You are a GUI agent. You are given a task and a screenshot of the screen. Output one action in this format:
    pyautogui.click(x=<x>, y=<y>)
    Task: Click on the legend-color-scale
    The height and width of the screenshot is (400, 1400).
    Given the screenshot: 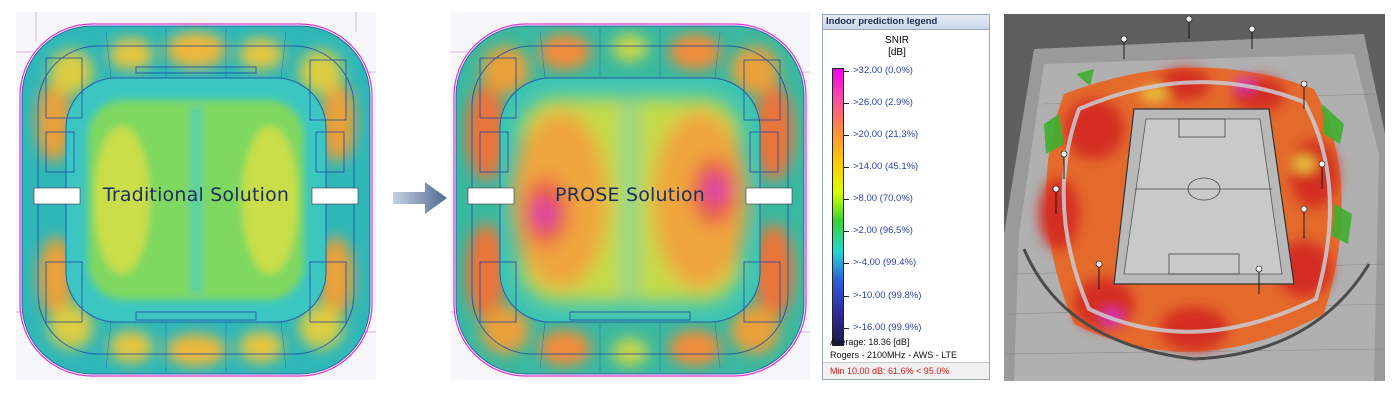 What is the action you would take?
    pyautogui.click(x=838, y=207)
    